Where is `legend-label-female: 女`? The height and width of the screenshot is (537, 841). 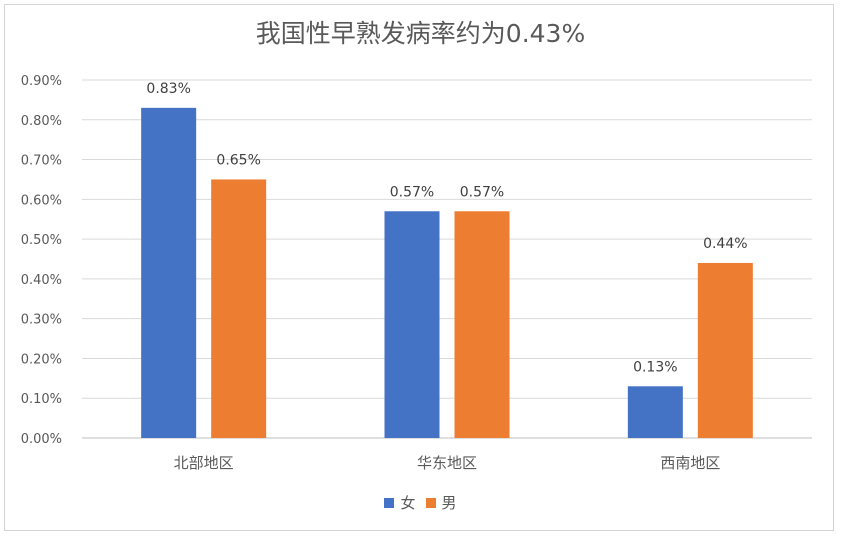 legend-label-female: 女 is located at coordinates (408, 503).